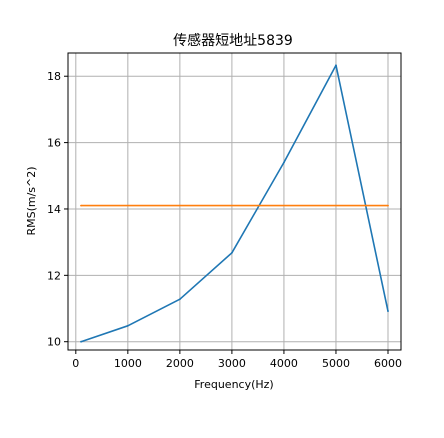  What do you see at coordinates (180, 363) in the screenshot?
I see `x-tick-label: 2000` at bounding box center [180, 363].